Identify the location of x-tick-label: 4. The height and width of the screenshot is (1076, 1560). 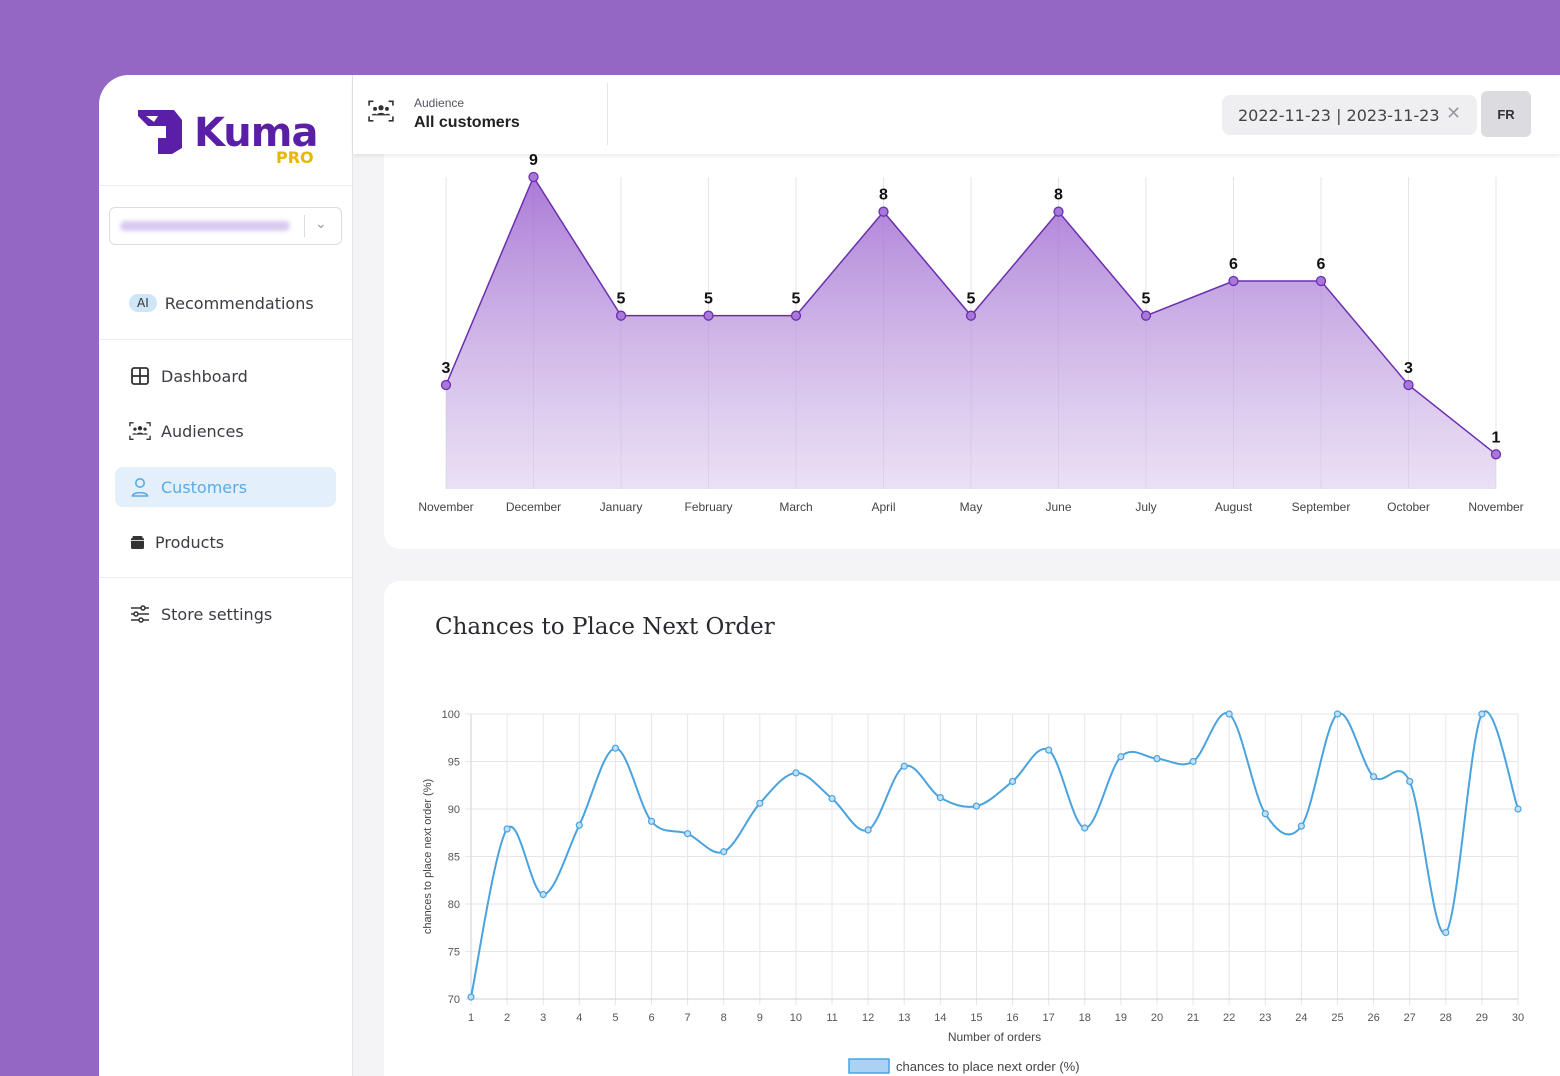
(579, 1018).